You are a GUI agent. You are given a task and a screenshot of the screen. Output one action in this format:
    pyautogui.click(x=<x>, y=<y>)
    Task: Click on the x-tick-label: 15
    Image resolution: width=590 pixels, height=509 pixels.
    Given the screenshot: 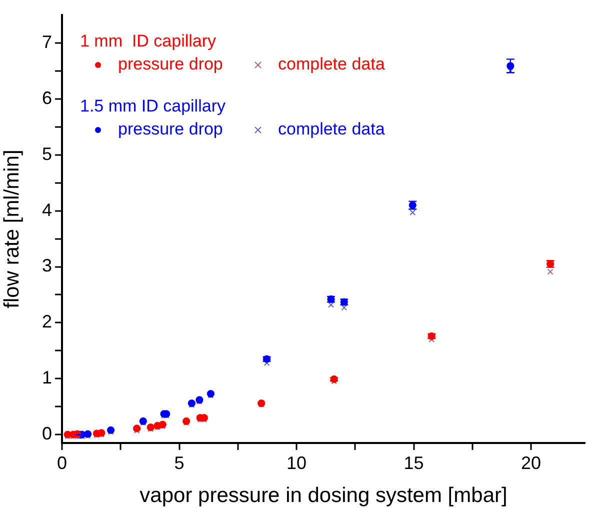 What is the action you would take?
    pyautogui.click(x=414, y=462)
    